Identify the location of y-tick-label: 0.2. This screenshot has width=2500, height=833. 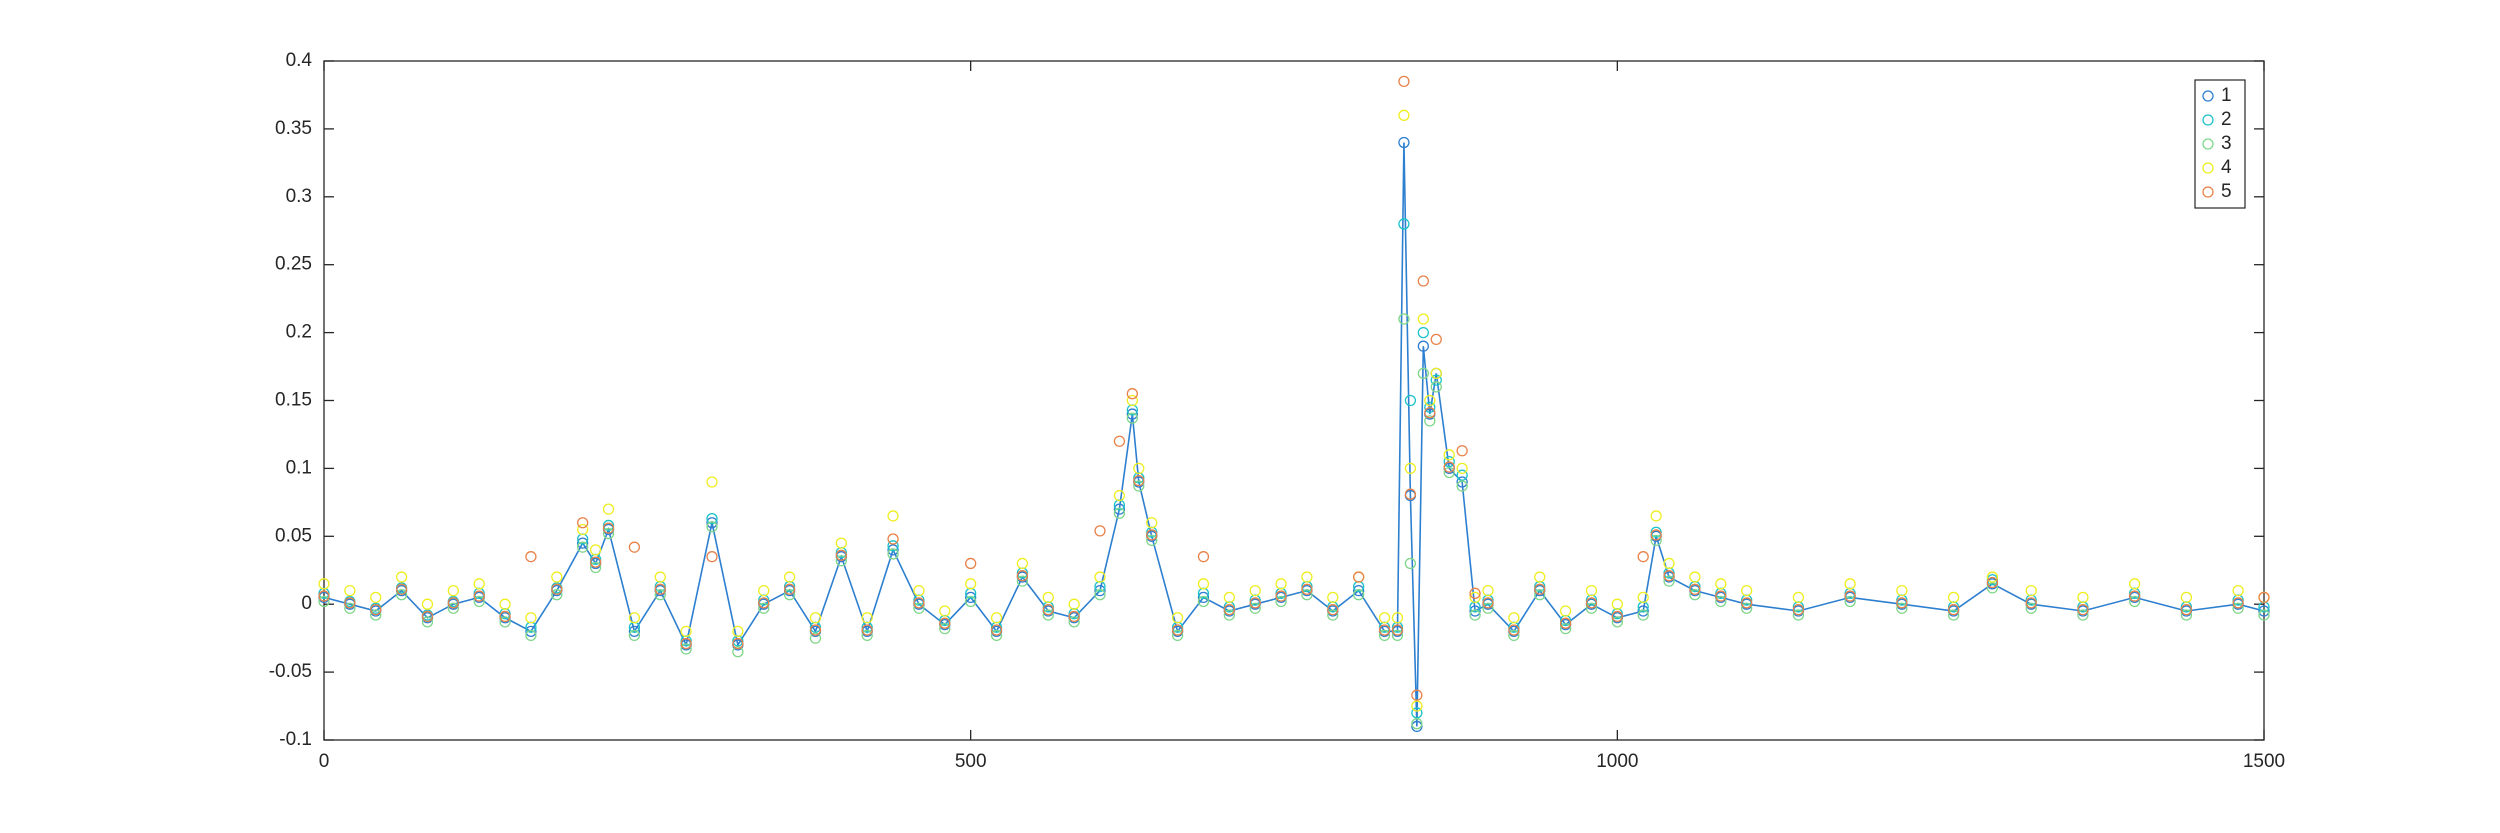
(299, 332).